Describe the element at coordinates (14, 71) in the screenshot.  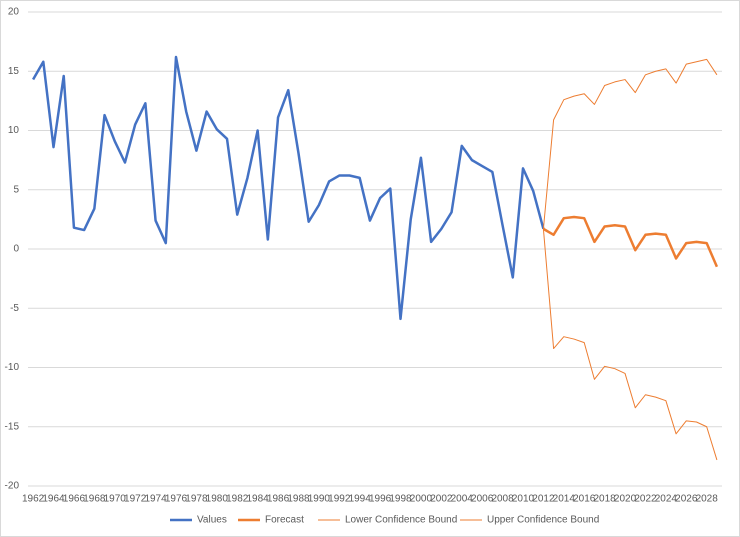
I see `y-tick-label: 15` at that location.